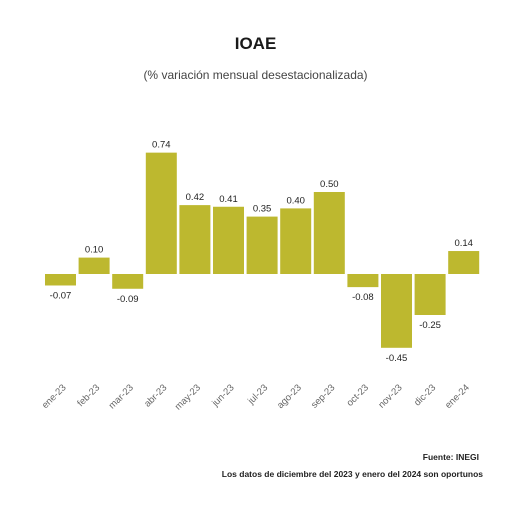 This screenshot has height=512, width=511. What do you see at coordinates (397, 358) in the screenshot?
I see `data-label-nov-23: -0.45` at bounding box center [397, 358].